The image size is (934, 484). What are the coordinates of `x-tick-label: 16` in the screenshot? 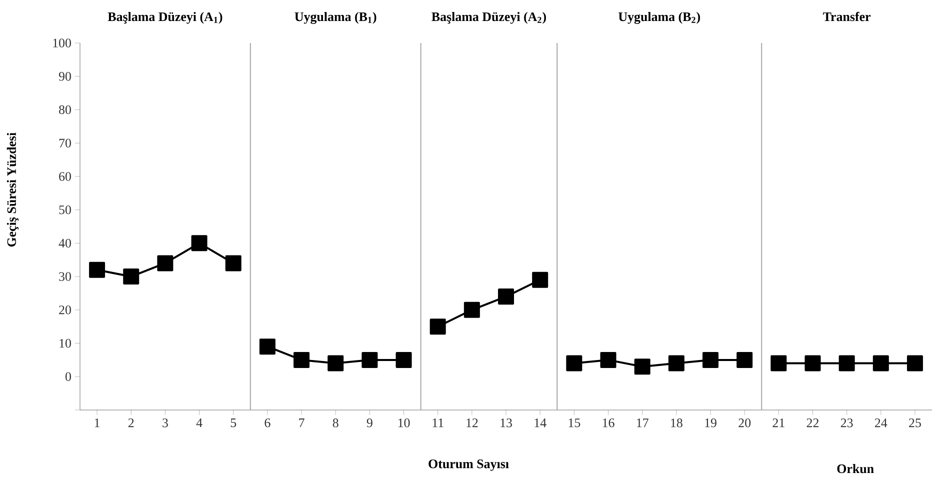 It's located at (608, 423).